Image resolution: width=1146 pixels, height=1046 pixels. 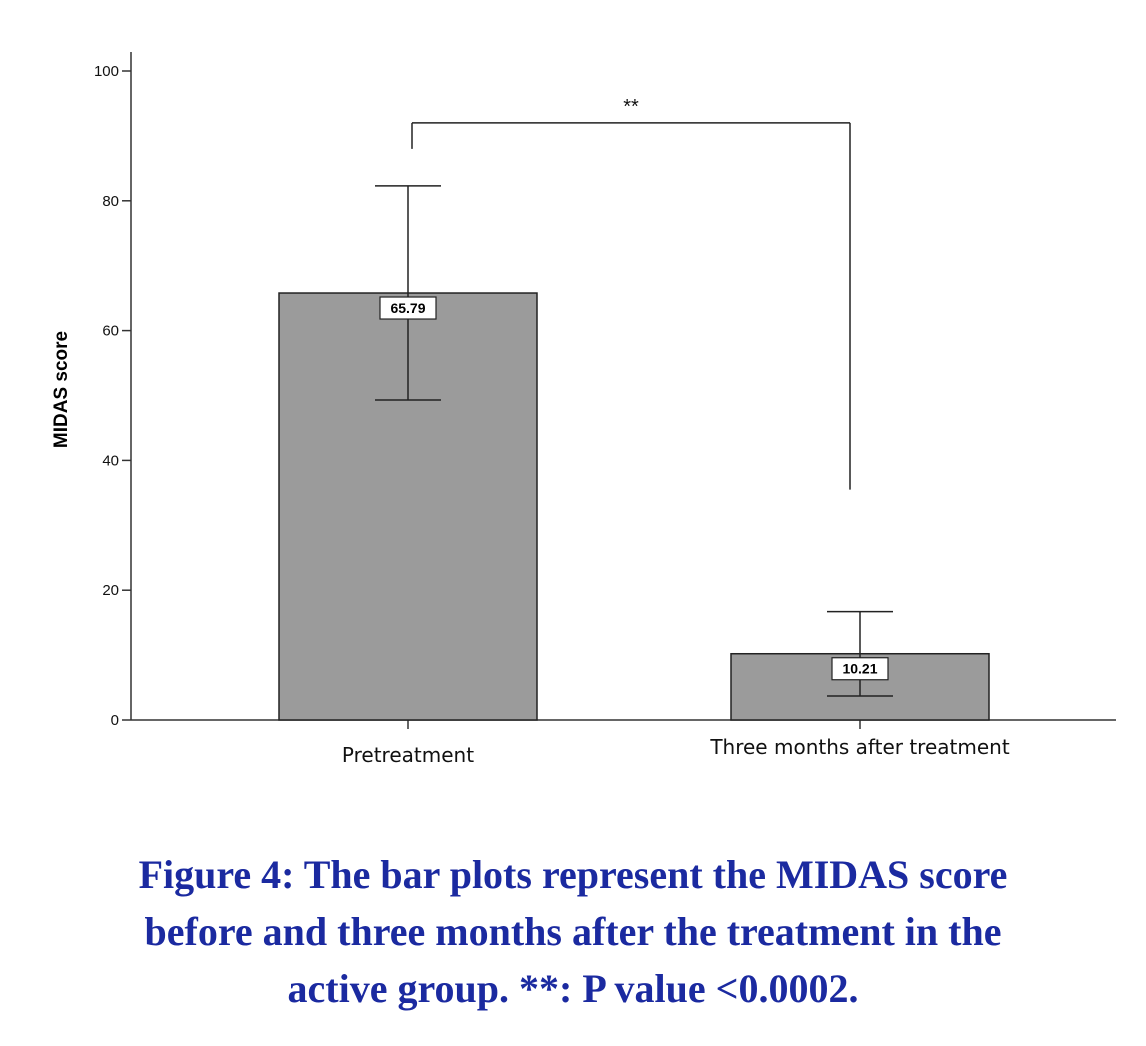 I want to click on y-tick-label: 40, so click(x=110, y=460).